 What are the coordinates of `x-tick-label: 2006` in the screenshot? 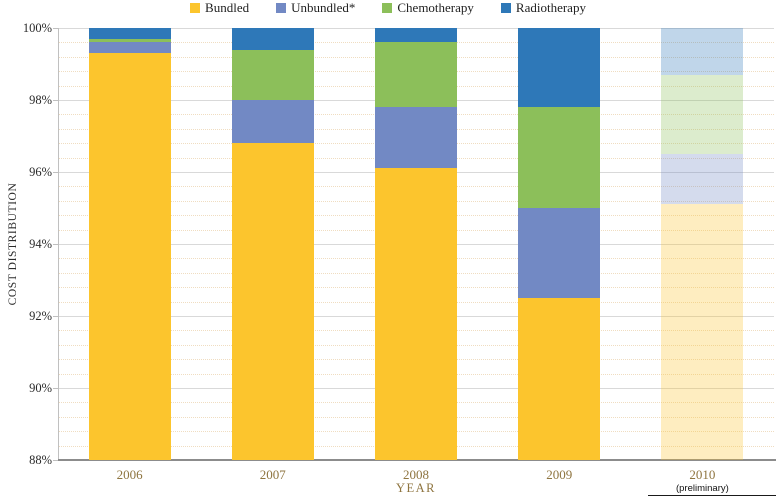 It's located at (129, 474).